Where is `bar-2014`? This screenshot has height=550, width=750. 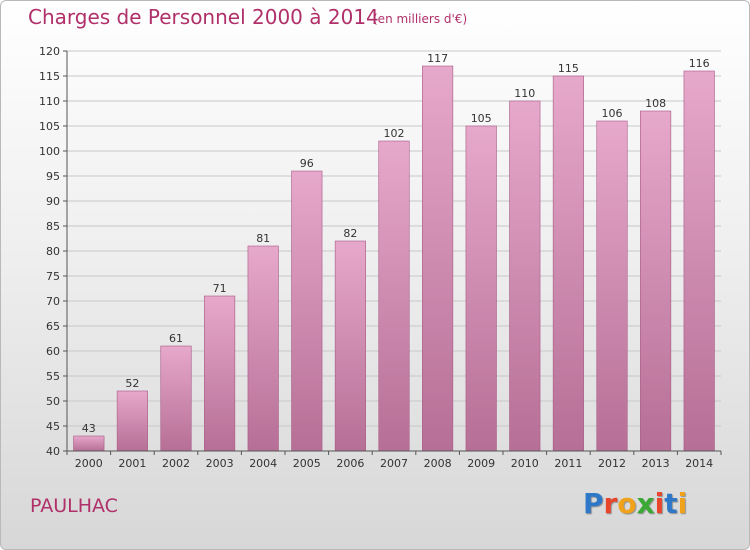
bar-2014 is located at coordinates (699, 261).